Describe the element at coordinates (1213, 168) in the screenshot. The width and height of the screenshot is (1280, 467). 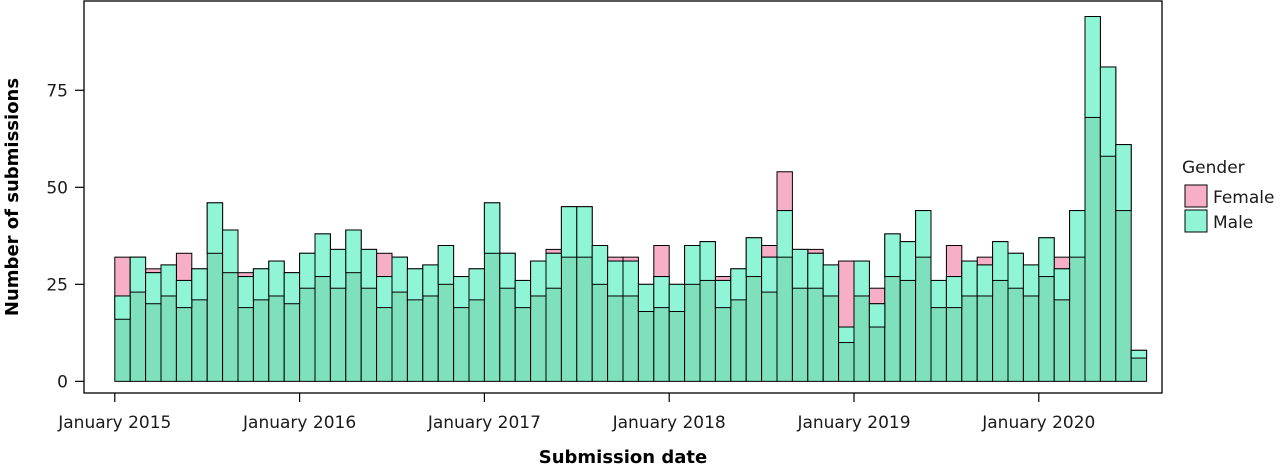
I see `legend-title: Gender` at that location.